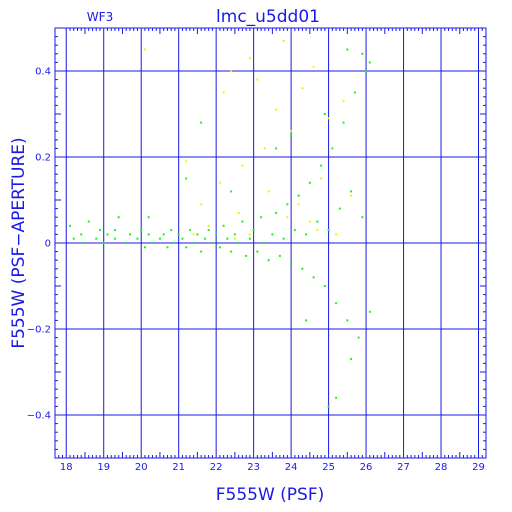 The width and height of the screenshot is (512, 512). I want to click on chart-title: lmc_u5dd01, so click(268, 17).